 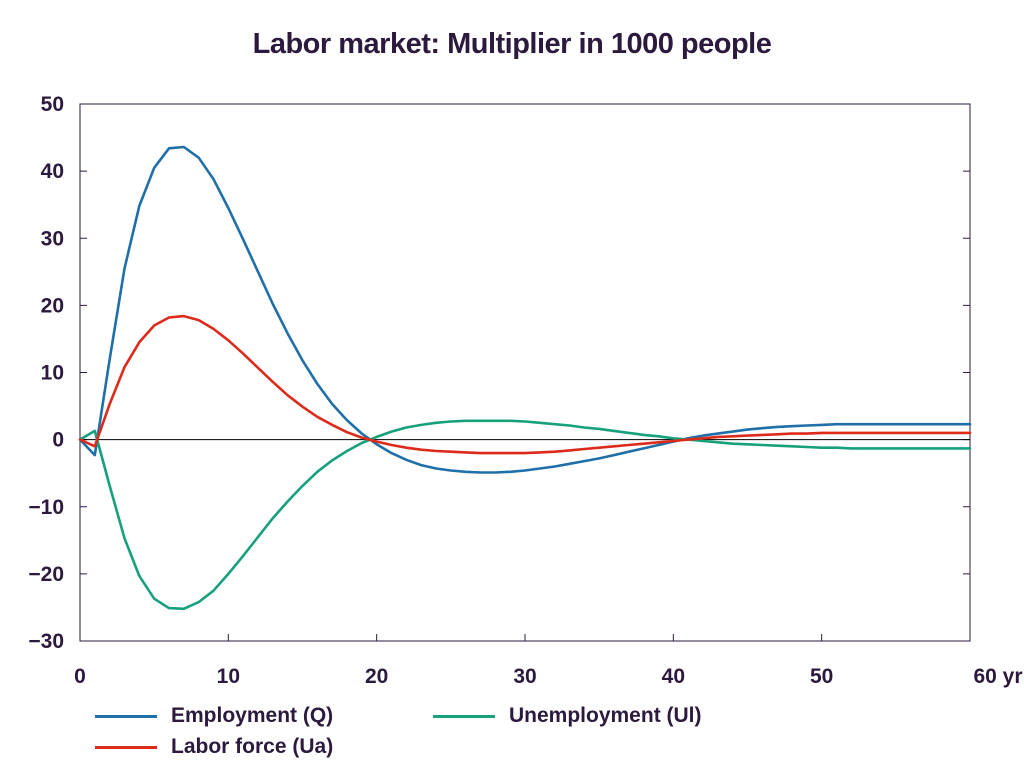 What do you see at coordinates (126, 747) in the screenshot?
I see `legend-swatch-labor-force` at bounding box center [126, 747].